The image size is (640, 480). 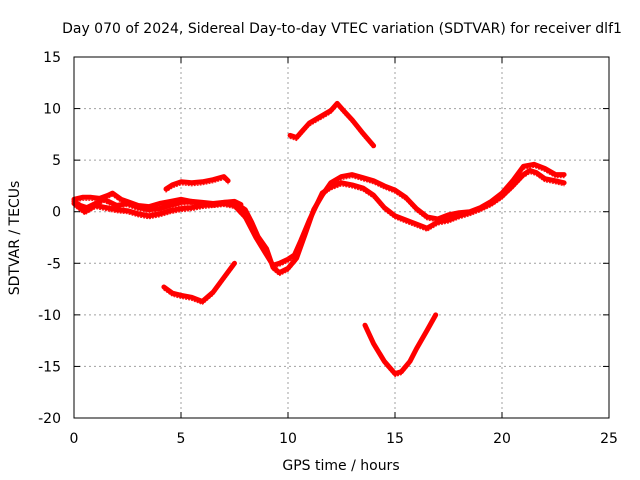 I want to click on y-tick-label: -5, so click(x=54, y=264).